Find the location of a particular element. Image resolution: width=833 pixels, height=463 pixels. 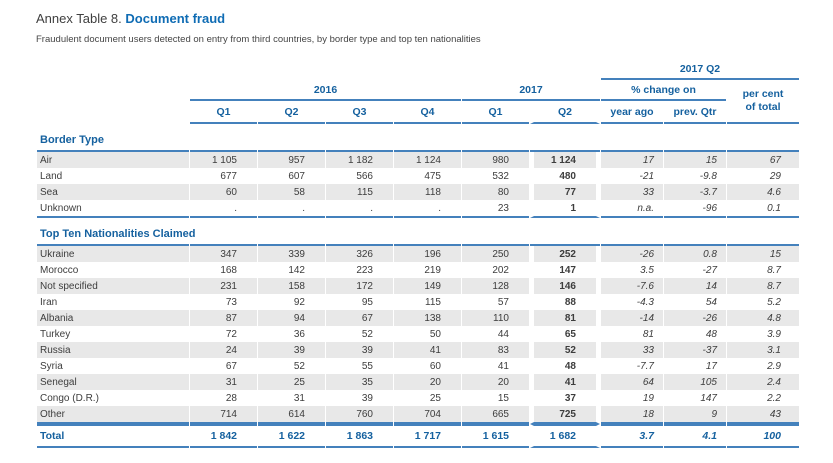

cell-value: 250 is located at coordinates (495, 254).